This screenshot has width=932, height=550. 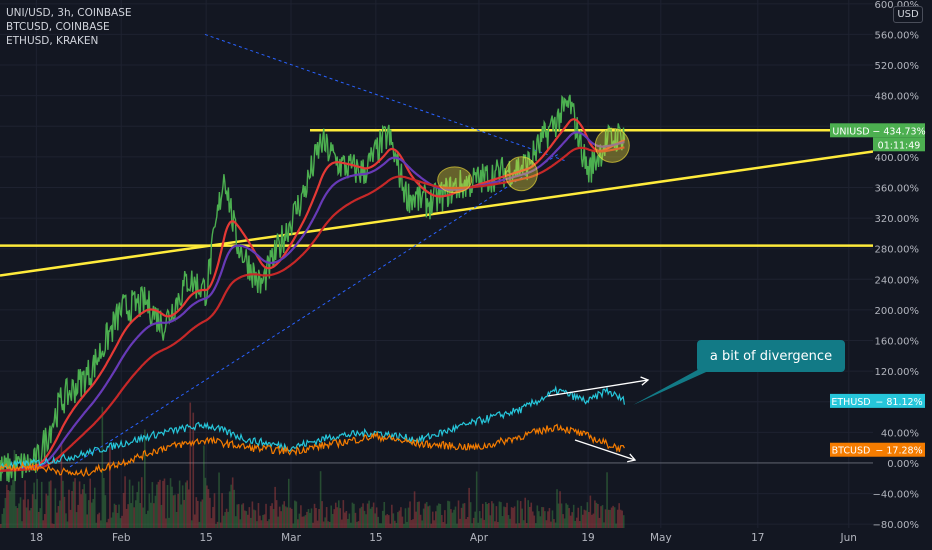 What do you see at coordinates (899, 449) in the screenshot?
I see `btc-price-value-tag` at bounding box center [899, 449].